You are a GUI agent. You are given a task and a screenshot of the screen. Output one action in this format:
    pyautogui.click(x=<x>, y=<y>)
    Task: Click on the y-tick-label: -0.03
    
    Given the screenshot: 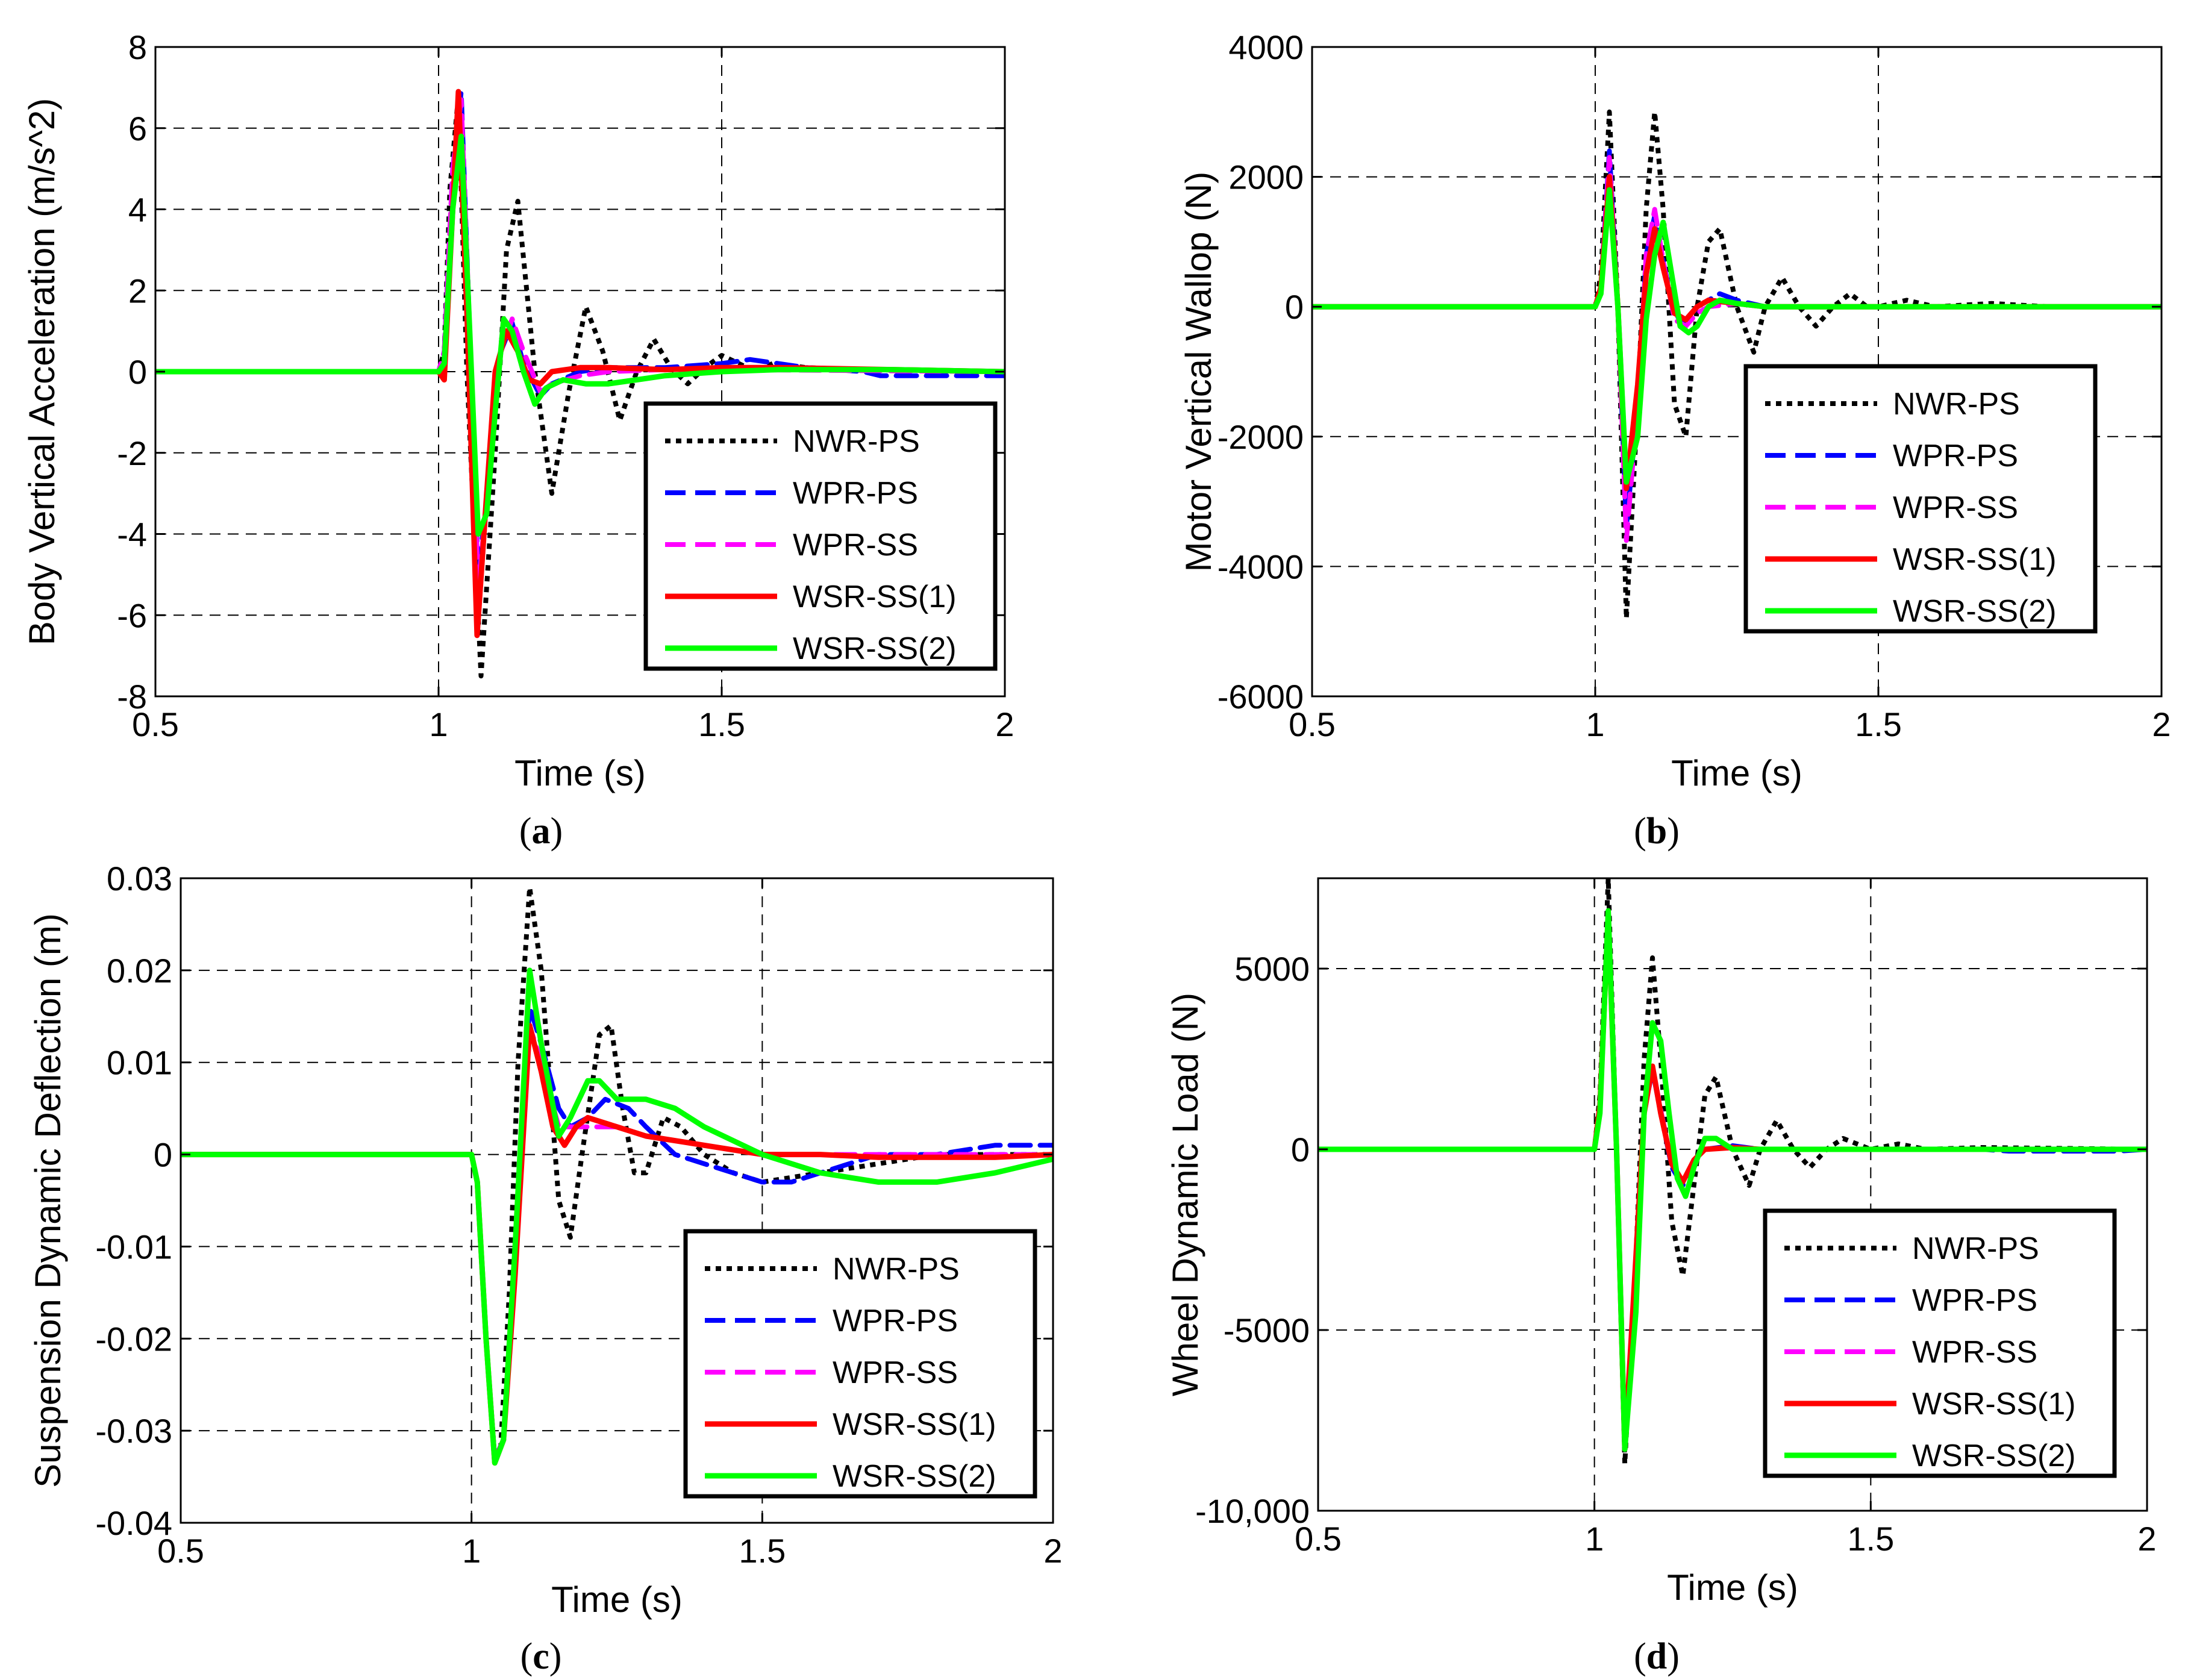 What is the action you would take?
    pyautogui.click(x=133, y=1431)
    